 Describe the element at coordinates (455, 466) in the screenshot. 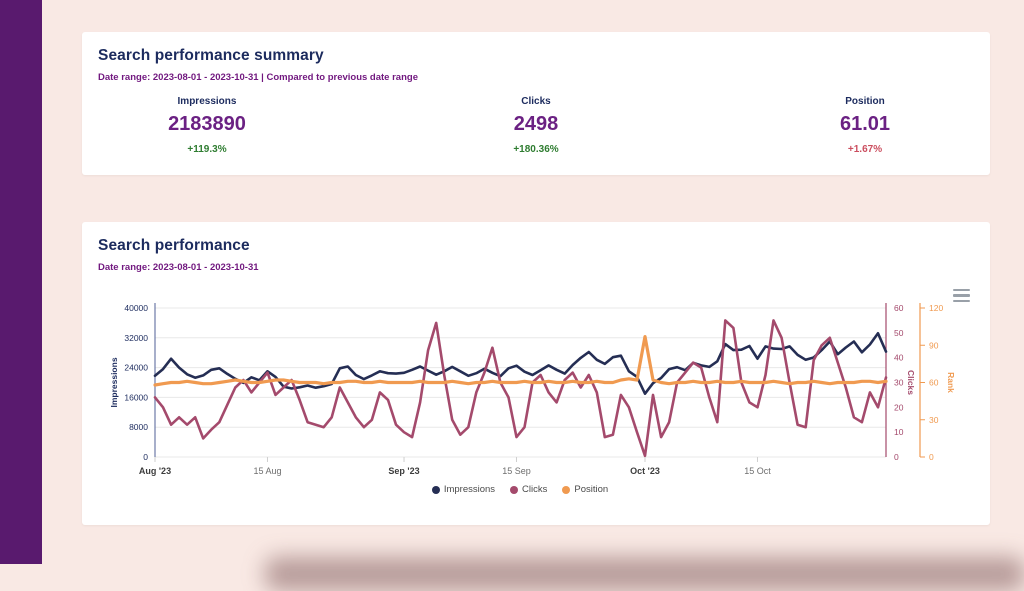

I see `x-axis: Aug '23 15 Aug Sep '23 15 Sep Oct '23 15 Oct` at that location.